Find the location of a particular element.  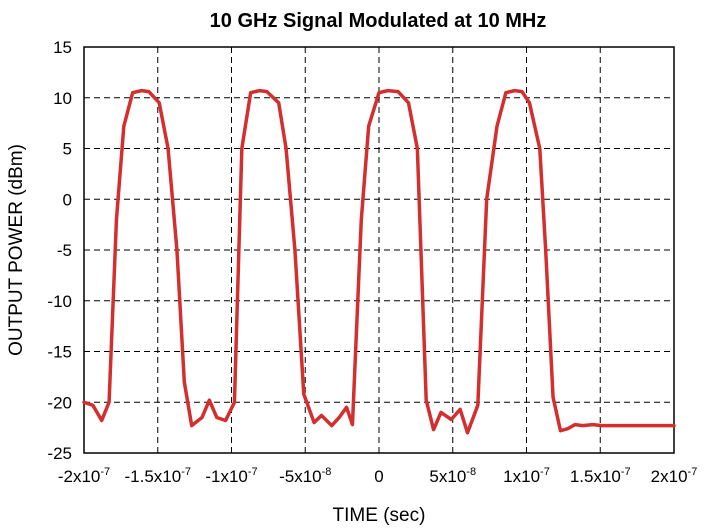

x-tick-label: -5x10⁻⁸ is located at coordinates (305, 476).